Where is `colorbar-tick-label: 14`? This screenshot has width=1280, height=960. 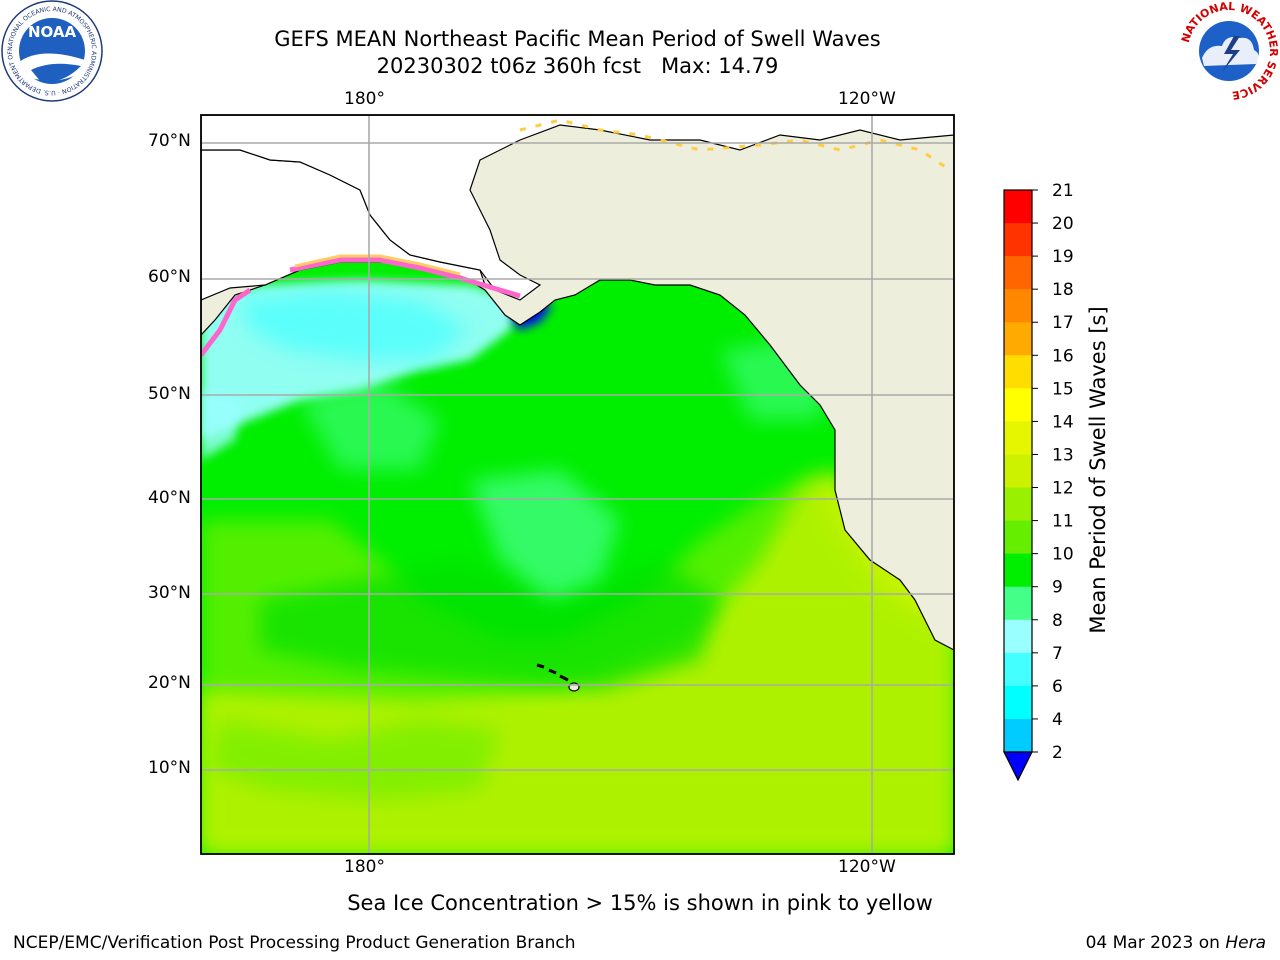 colorbar-tick-label: 14 is located at coordinates (1063, 422).